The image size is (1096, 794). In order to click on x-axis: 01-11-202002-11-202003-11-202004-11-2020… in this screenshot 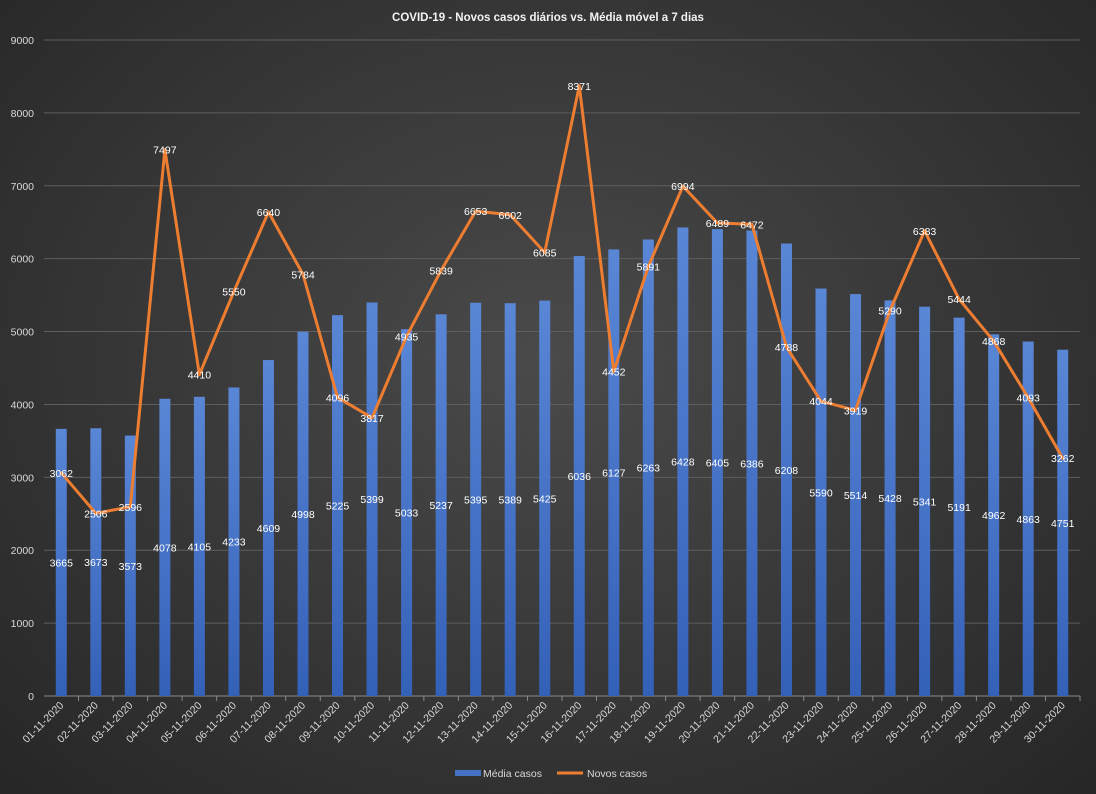, I will do `click(550, 721)`.